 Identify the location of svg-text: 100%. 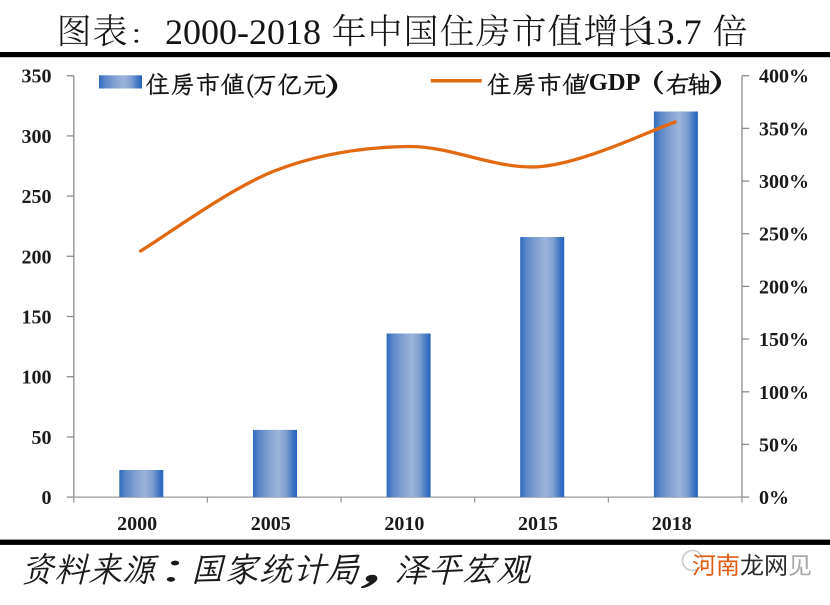
(784, 393).